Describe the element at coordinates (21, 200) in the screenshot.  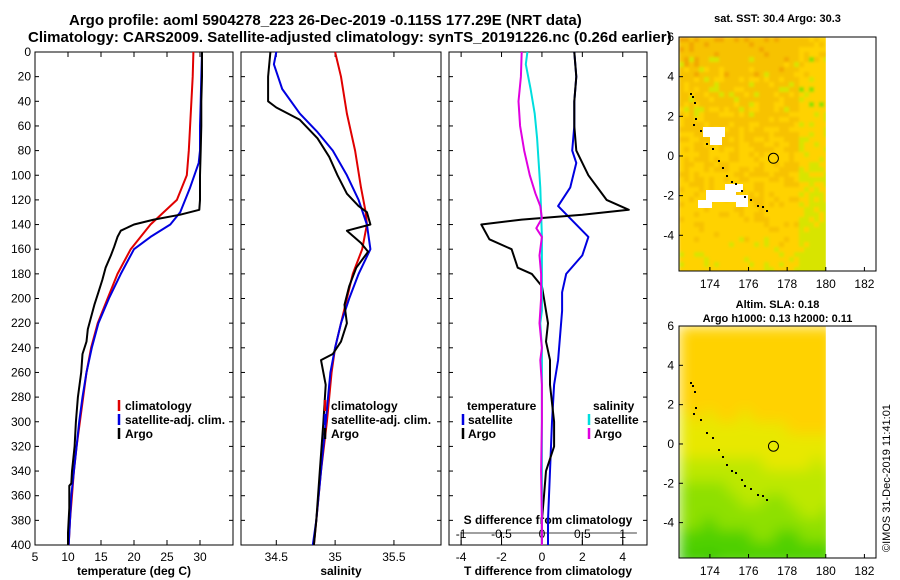
I see `depth-tick-label: 120` at that location.